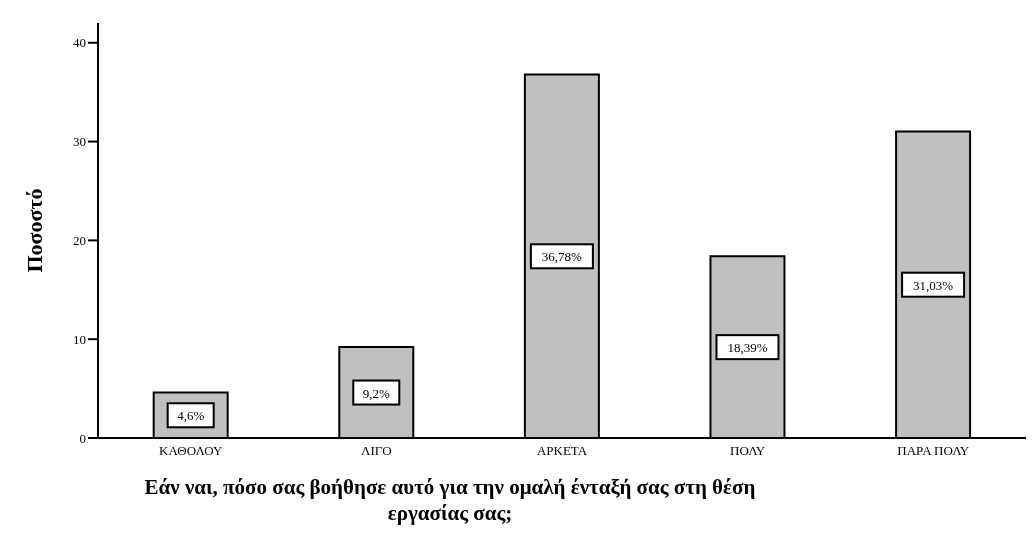 This screenshot has height=560, width=1036. Describe the element at coordinates (79, 142) in the screenshot. I see `y-tick-label: 30` at that location.